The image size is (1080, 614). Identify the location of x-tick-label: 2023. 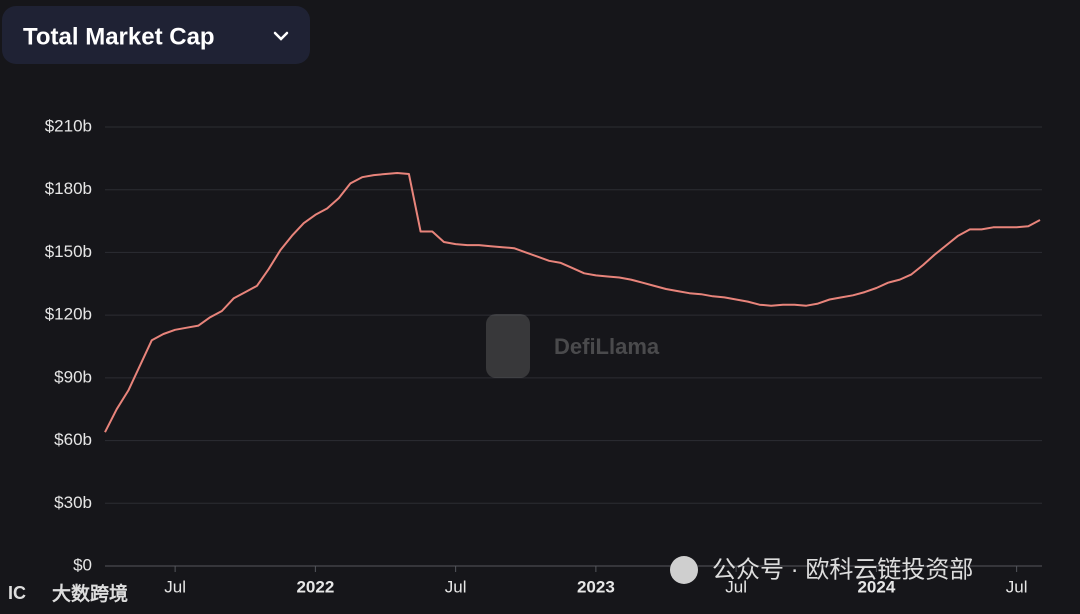
(596, 586).